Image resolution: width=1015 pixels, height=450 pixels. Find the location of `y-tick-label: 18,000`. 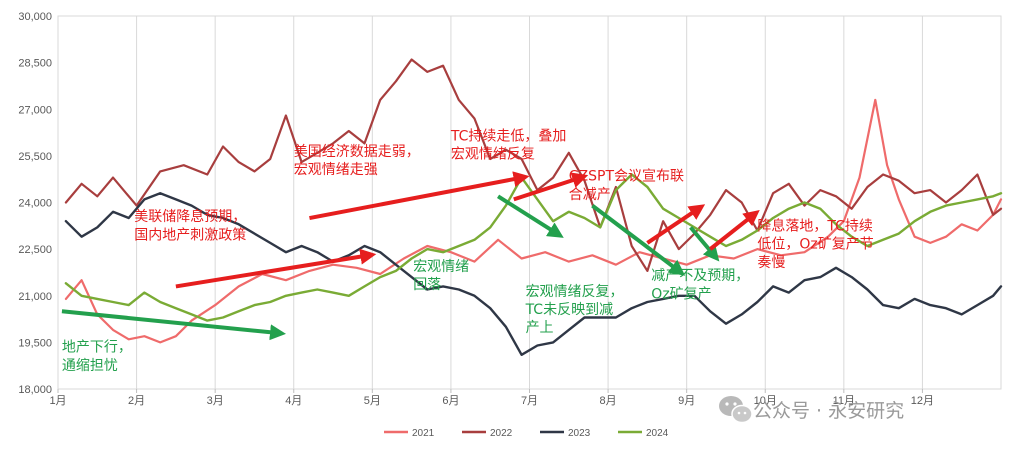

y-tick-label: 18,000 is located at coordinates (35, 390).